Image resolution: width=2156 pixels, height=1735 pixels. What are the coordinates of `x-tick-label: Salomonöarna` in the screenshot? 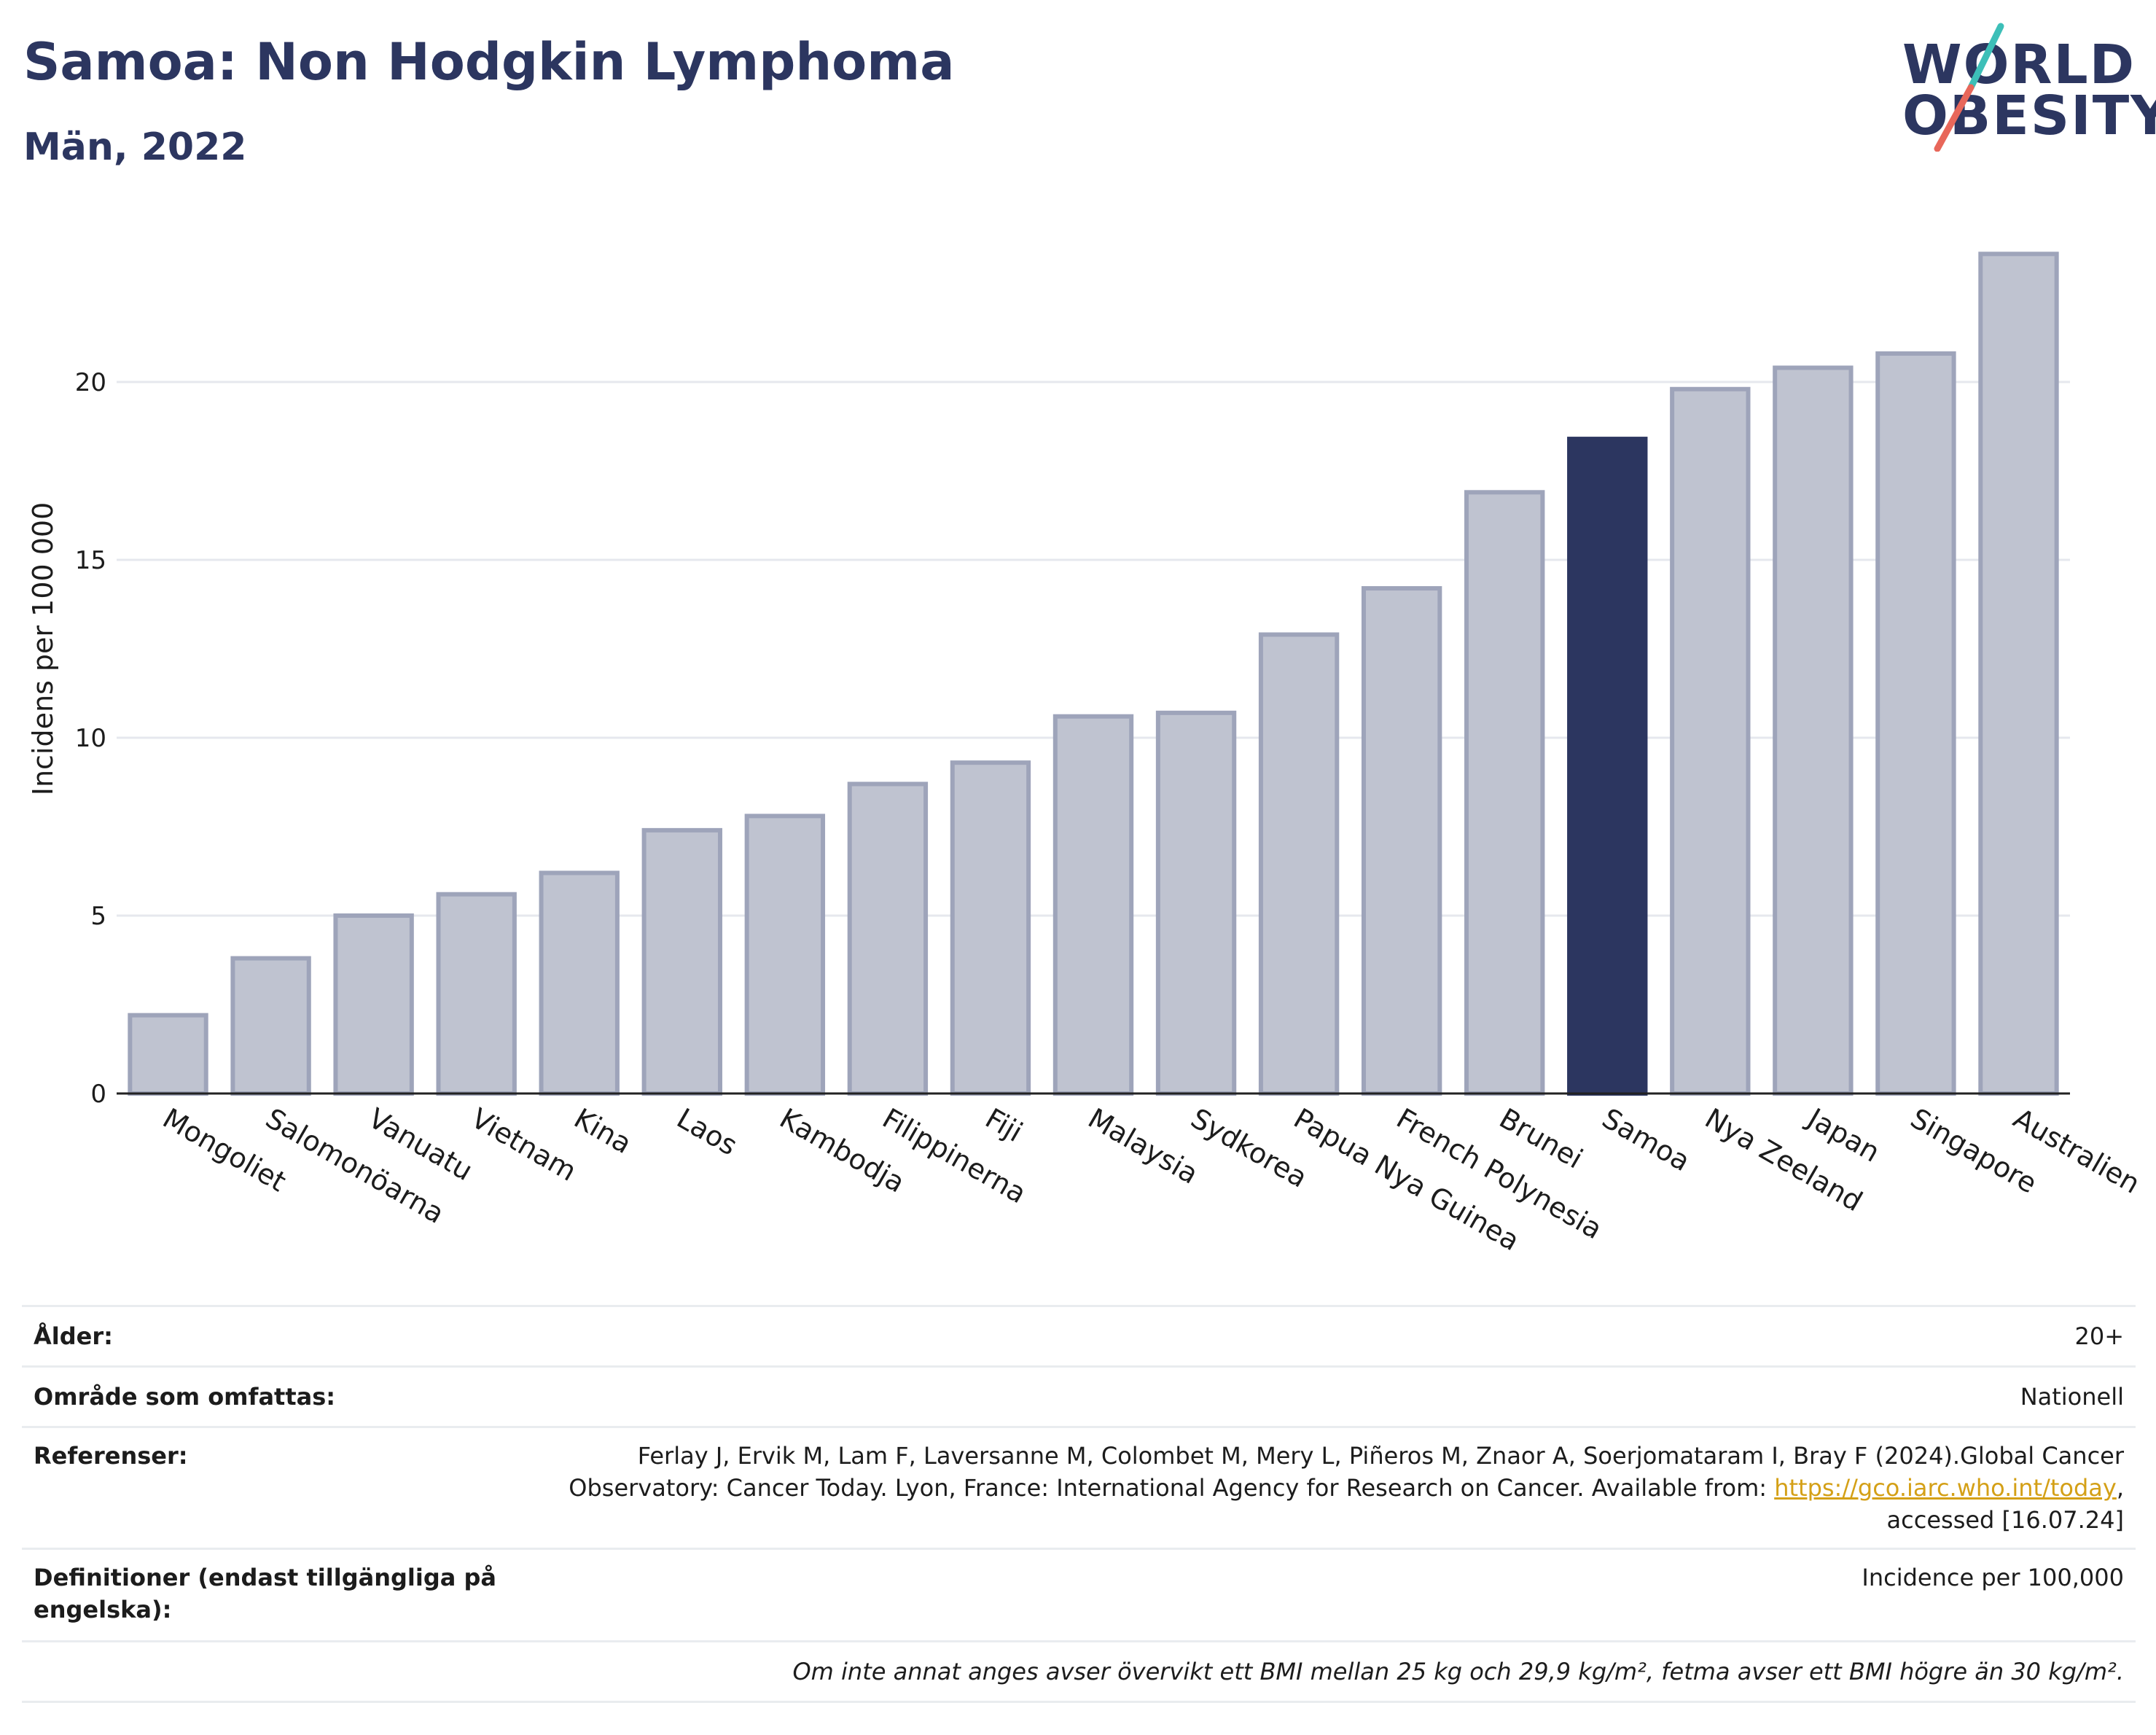 It's located at (355, 1166).